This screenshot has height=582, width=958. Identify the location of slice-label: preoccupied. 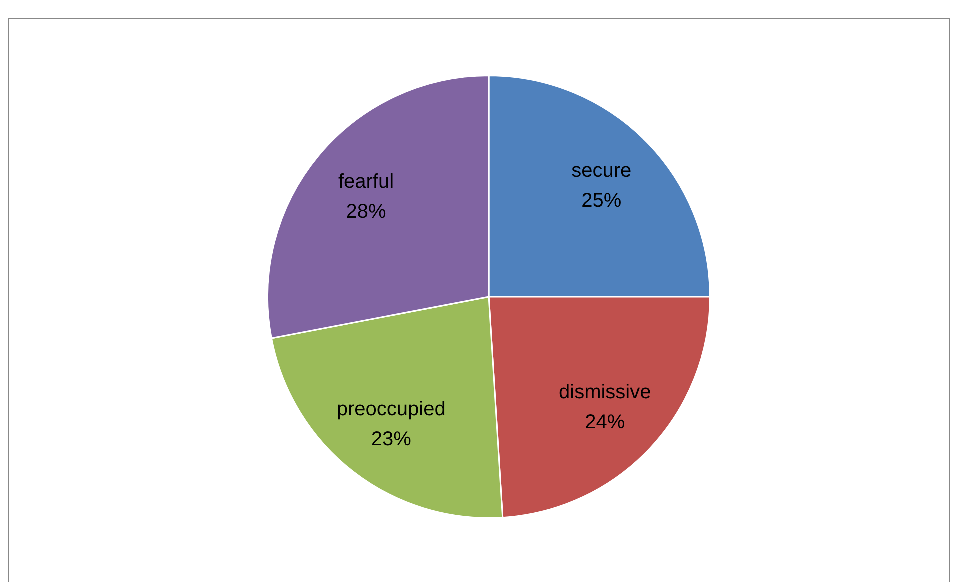
(391, 409).